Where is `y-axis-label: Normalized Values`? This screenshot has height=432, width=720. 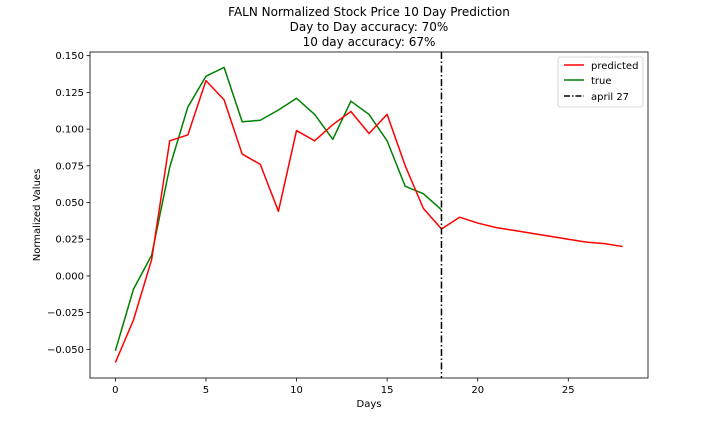
y-axis-label: Normalized Values is located at coordinates (37, 215).